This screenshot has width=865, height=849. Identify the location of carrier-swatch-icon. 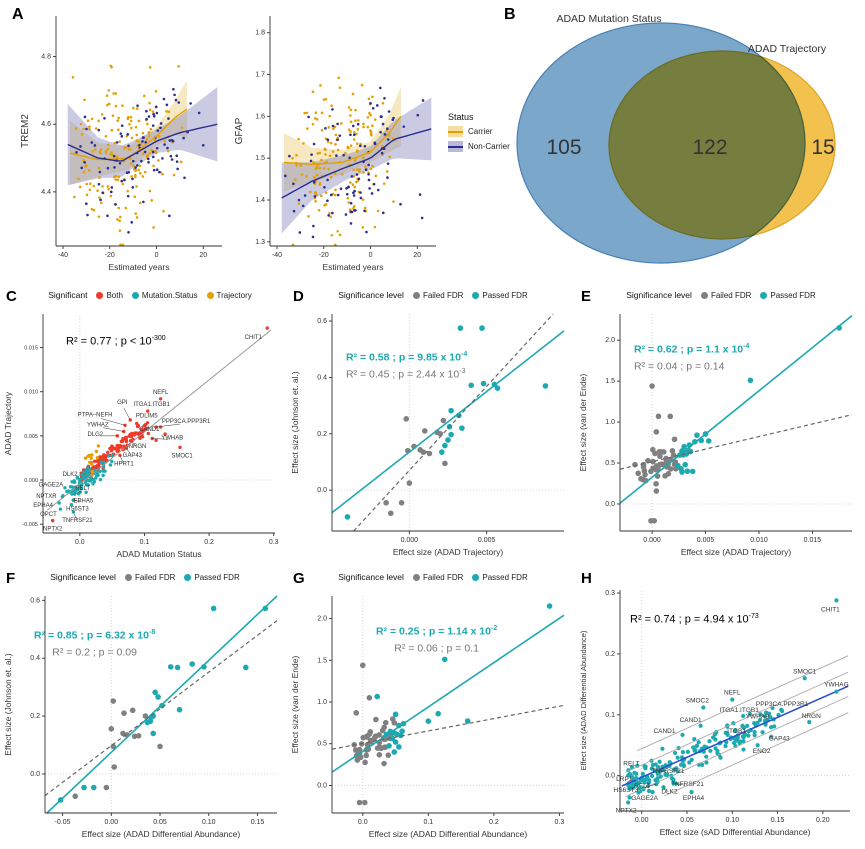
(455, 131).